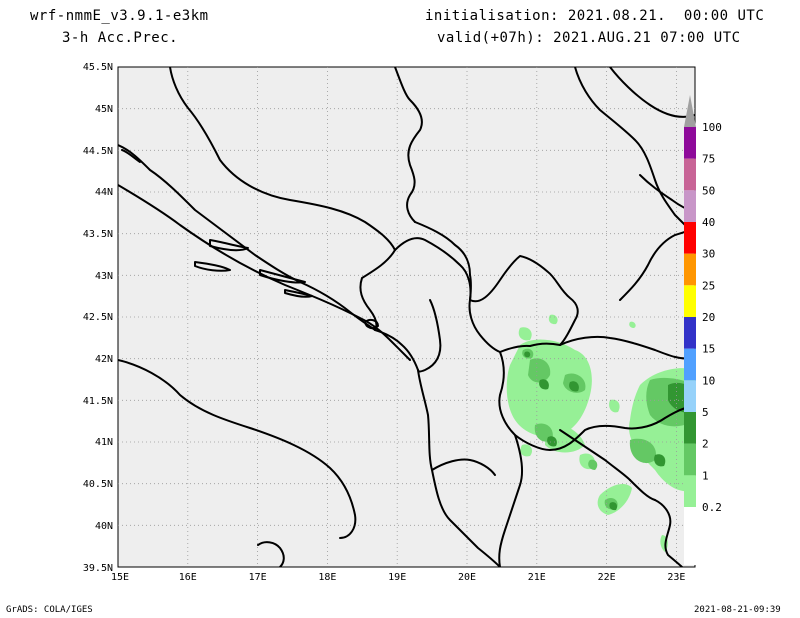 Image resolution: width=800 pixels, height=618 pixels. Describe the element at coordinates (676, 577) in the screenshot. I see `lon-label: 23E` at that location.